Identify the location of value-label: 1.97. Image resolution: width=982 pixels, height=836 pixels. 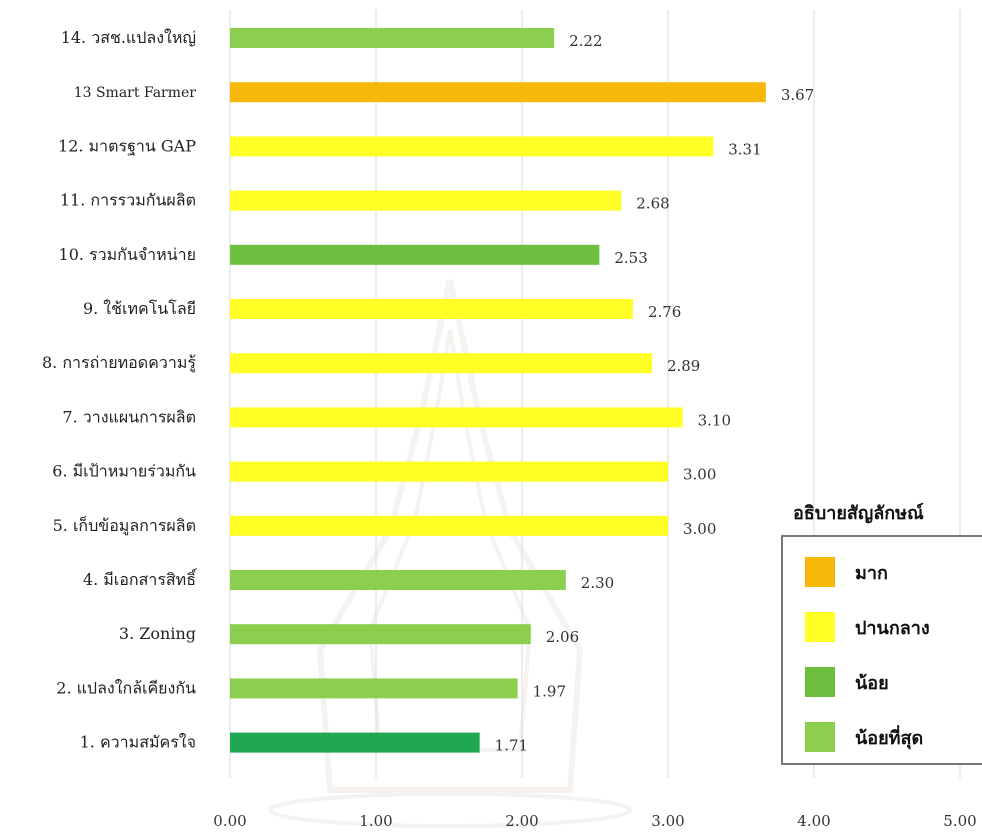
(549, 691).